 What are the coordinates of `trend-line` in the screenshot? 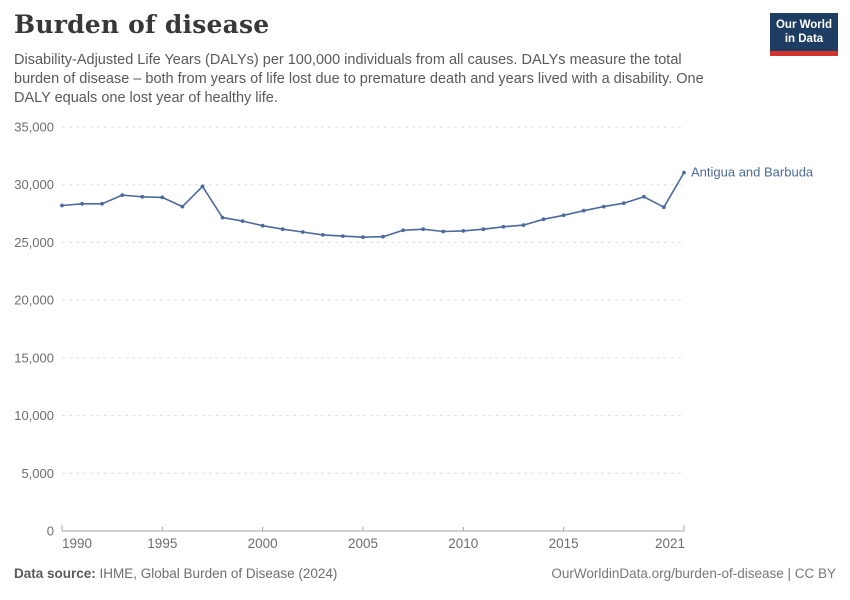 It's located at (373, 204).